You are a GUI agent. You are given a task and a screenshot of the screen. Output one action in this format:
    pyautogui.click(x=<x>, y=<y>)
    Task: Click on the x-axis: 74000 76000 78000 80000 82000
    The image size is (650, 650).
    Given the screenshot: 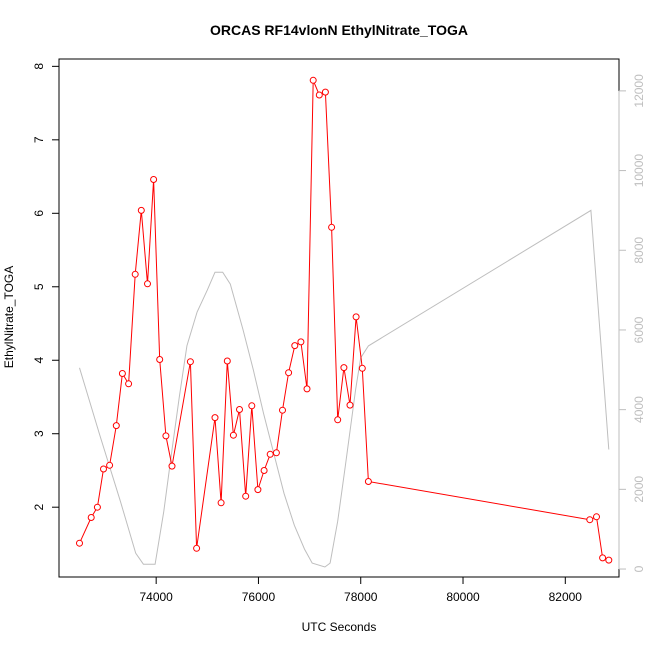 What is the action you would take?
    pyautogui.click(x=361, y=590)
    